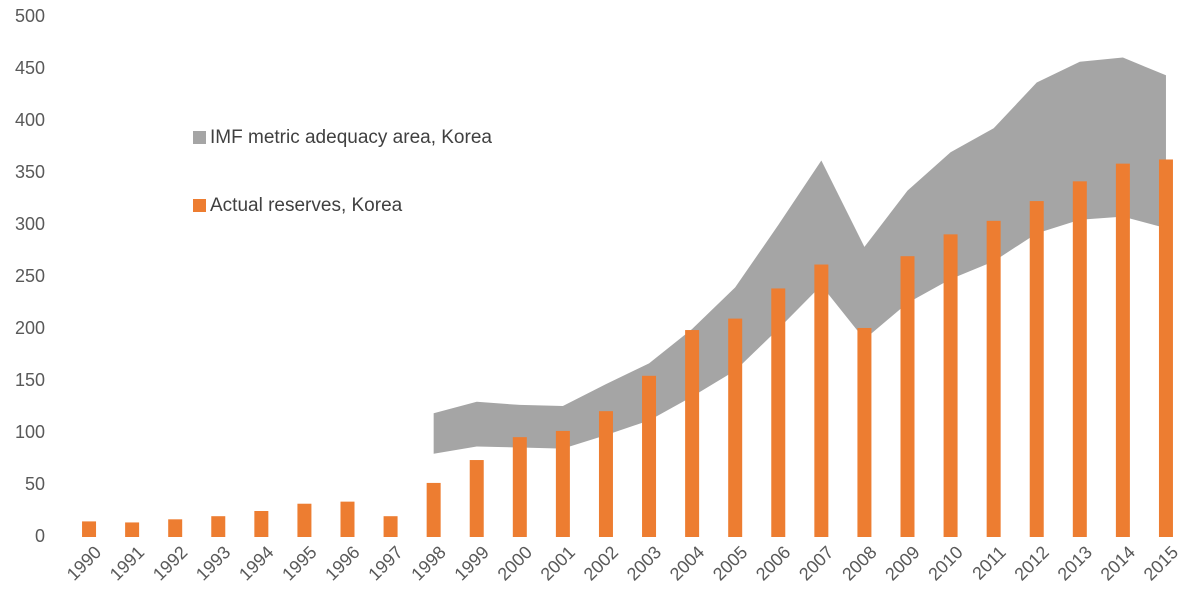 The width and height of the screenshot is (1188, 606). I want to click on x-tick-label: 2006, so click(773, 563).